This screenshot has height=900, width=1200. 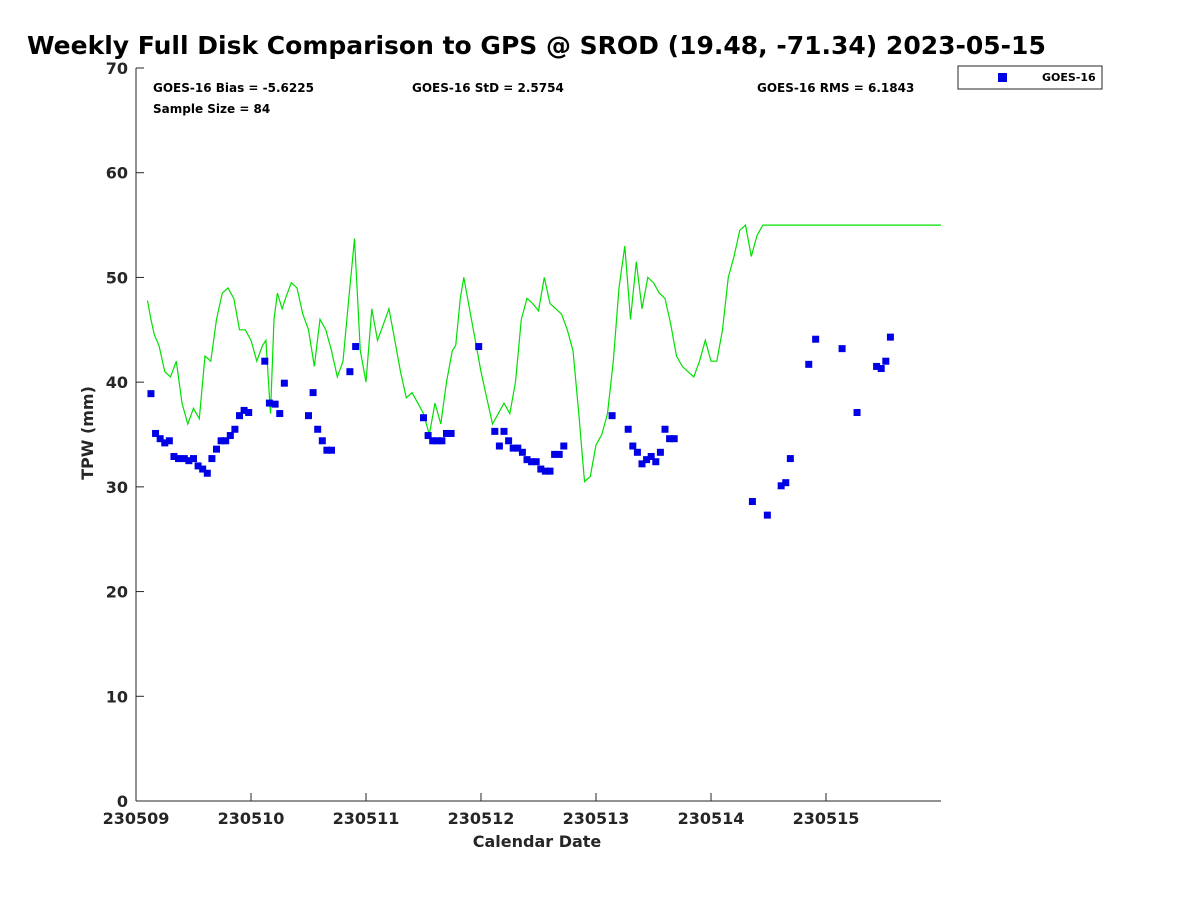 I want to click on legend-box, so click(x=1030, y=77).